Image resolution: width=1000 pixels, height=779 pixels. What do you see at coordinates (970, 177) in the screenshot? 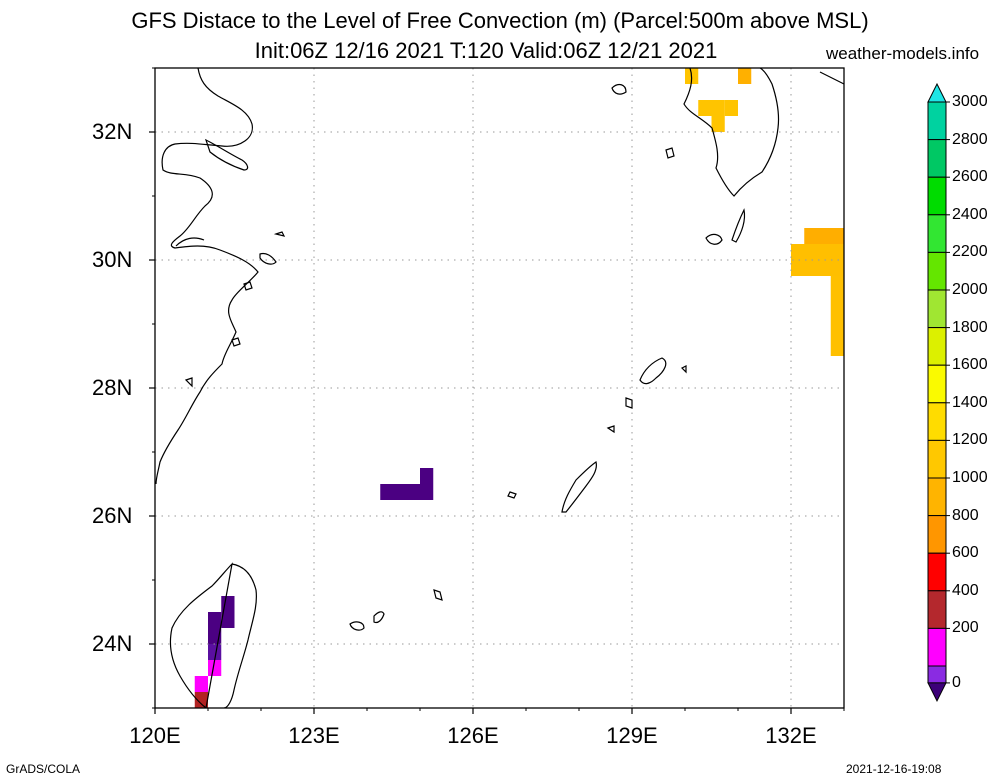
I see `colorbar-label: 2600` at bounding box center [970, 177].